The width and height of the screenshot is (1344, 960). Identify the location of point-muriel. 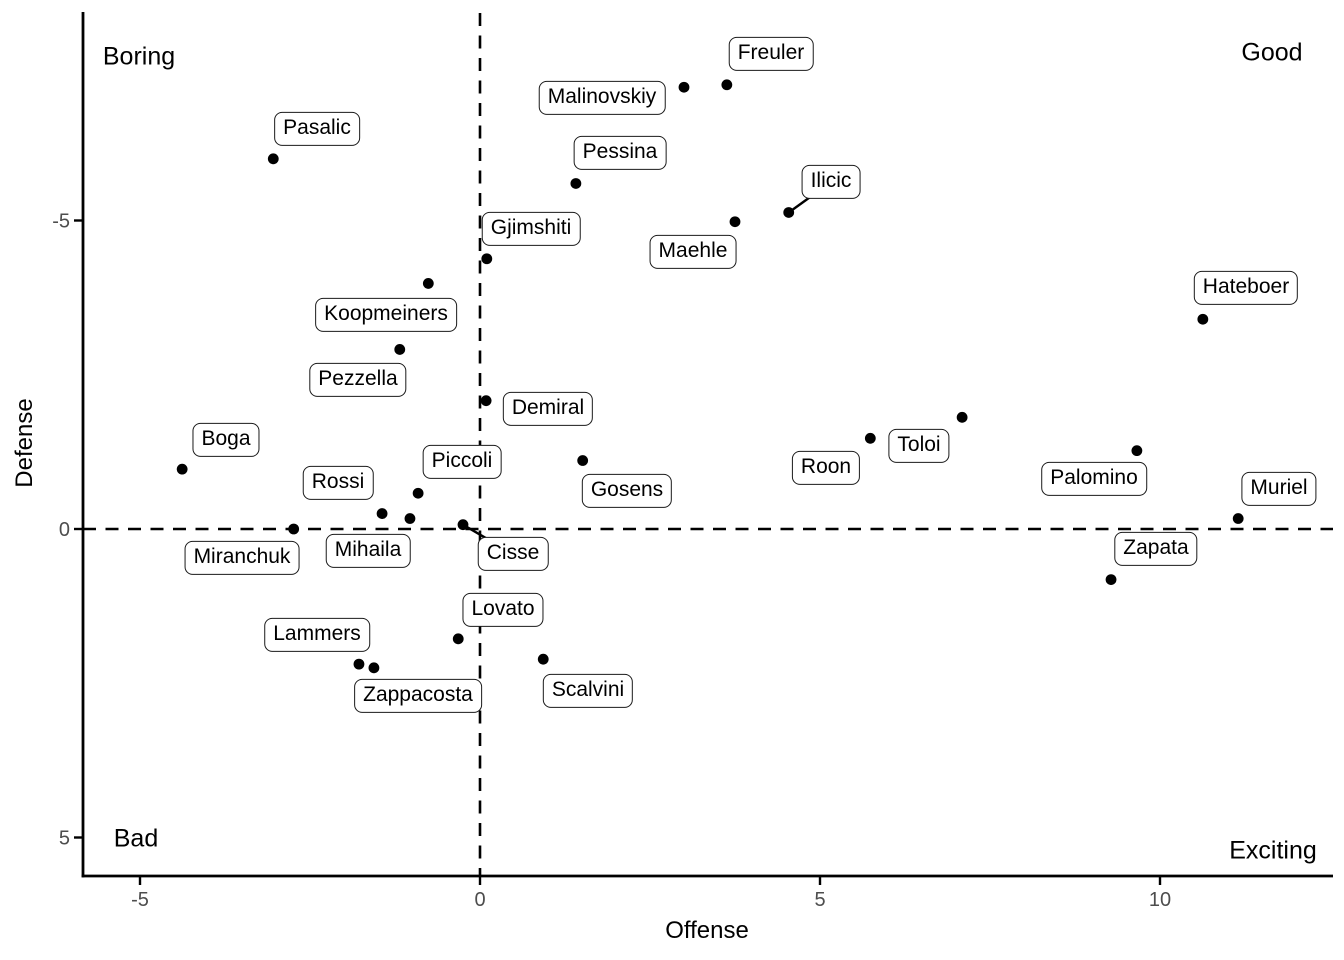
(1238, 518).